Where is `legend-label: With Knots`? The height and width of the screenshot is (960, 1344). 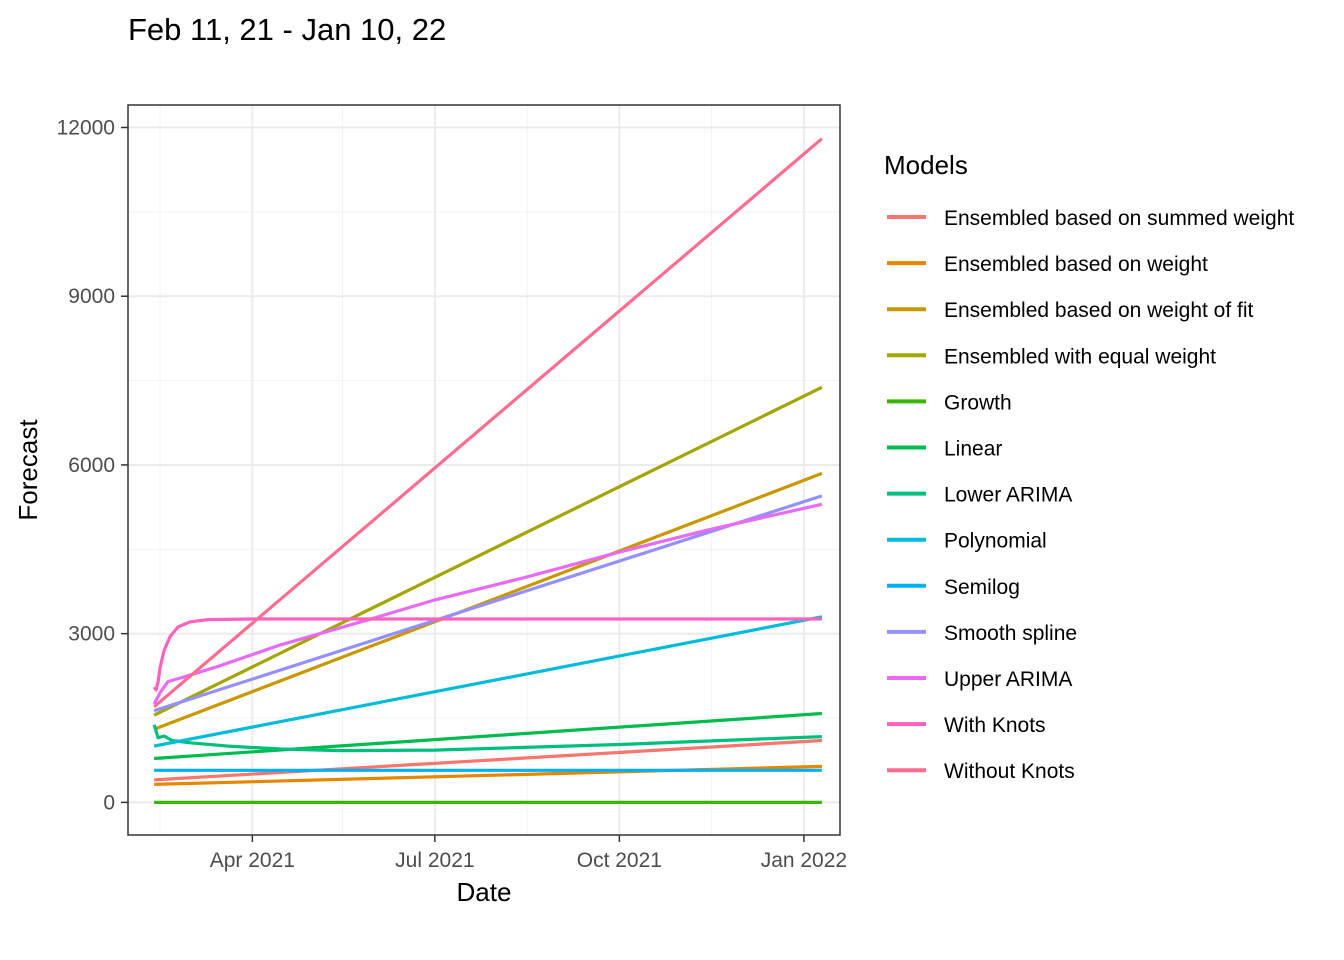 legend-label: With Knots is located at coordinates (995, 725).